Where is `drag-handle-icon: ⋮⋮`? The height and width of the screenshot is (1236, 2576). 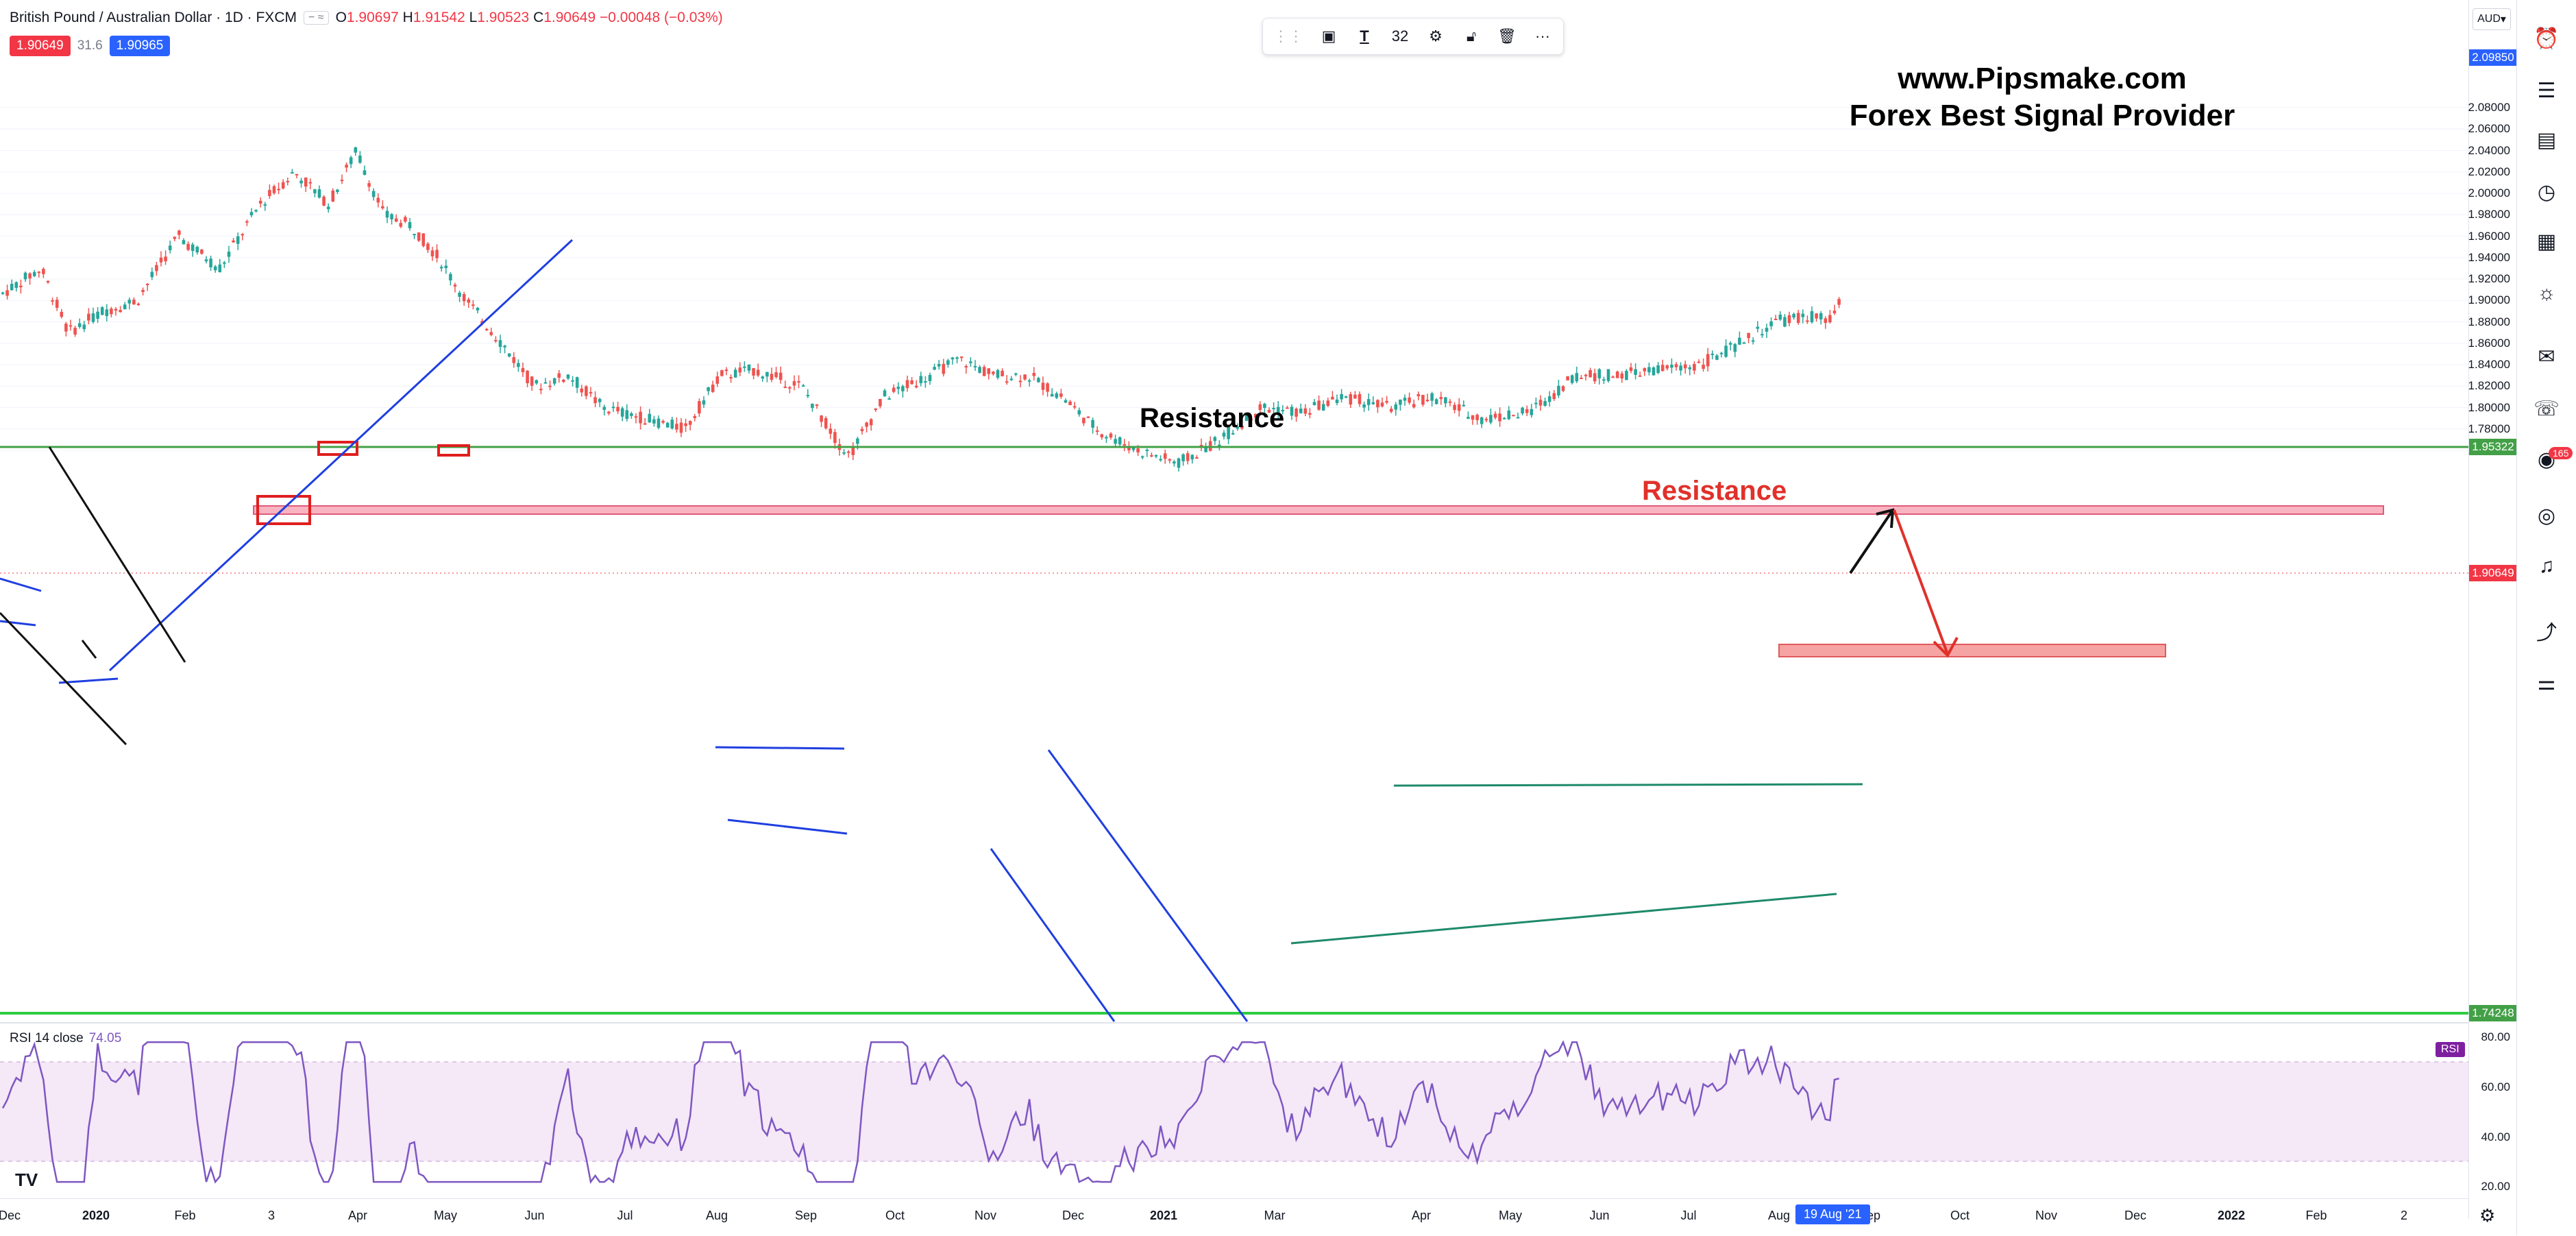 drag-handle-icon: ⋮⋮ is located at coordinates (1288, 36).